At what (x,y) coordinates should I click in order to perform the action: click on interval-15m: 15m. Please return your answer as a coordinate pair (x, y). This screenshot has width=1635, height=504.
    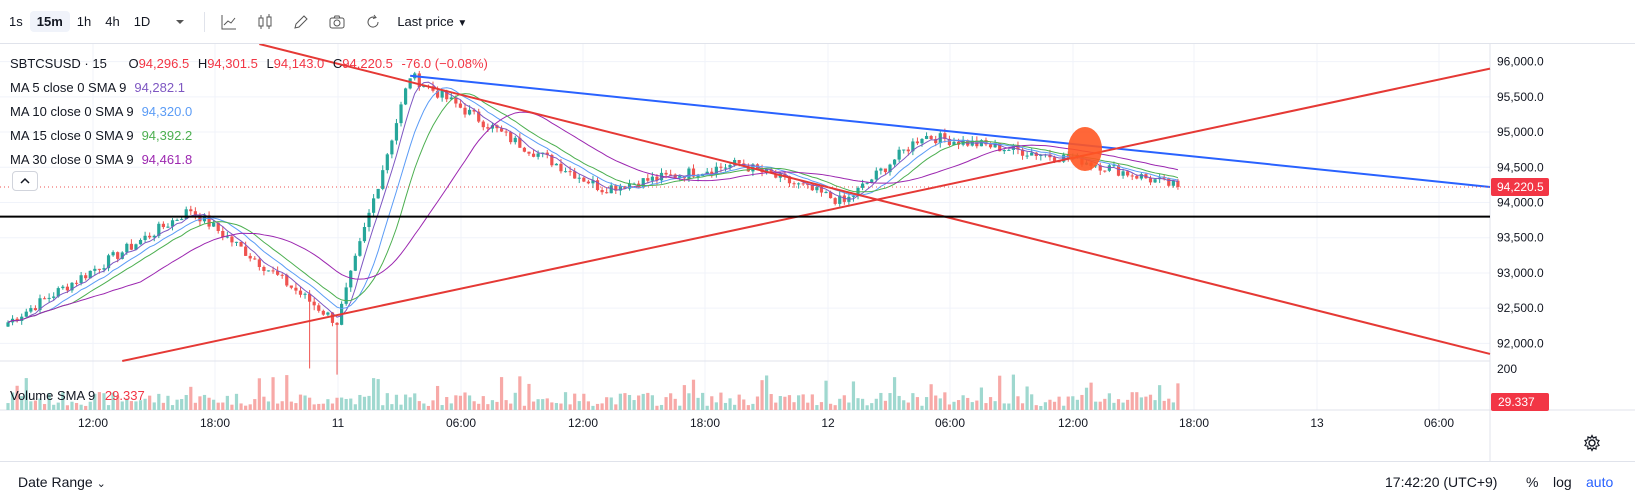
    Looking at the image, I should click on (49, 21).